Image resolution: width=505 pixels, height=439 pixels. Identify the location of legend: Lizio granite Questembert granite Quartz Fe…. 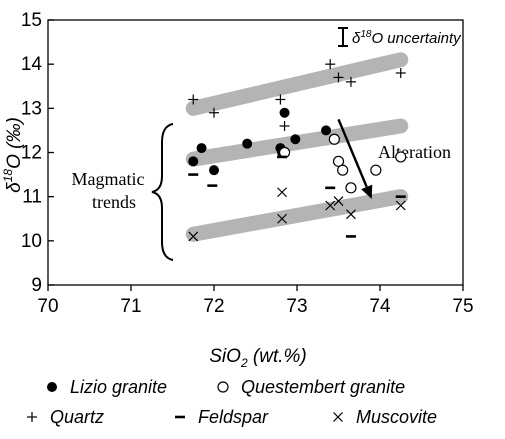
(232, 402).